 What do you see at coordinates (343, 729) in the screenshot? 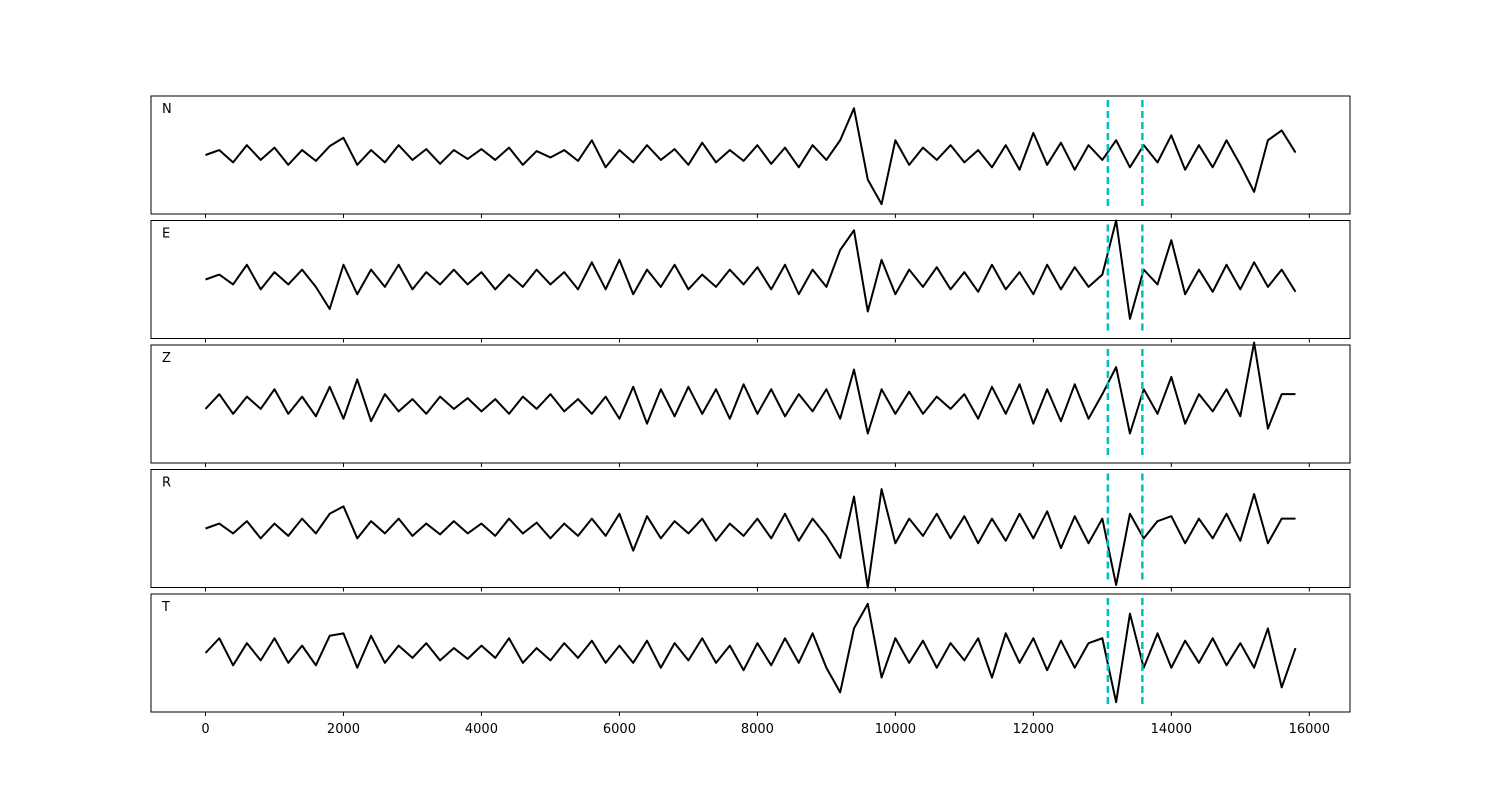
I see `x-tick-label: 2000` at bounding box center [343, 729].